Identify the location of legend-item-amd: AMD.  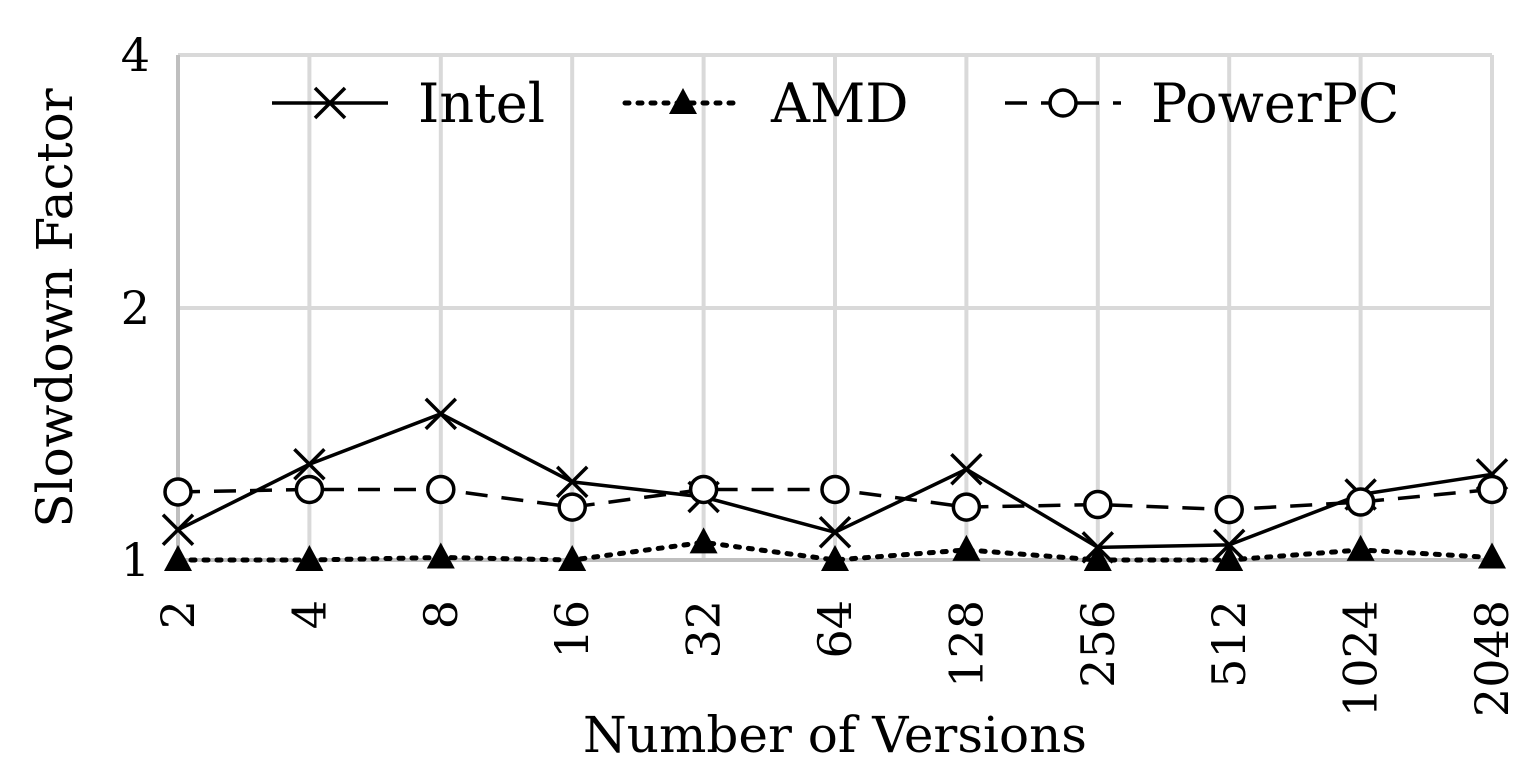
(765, 103).